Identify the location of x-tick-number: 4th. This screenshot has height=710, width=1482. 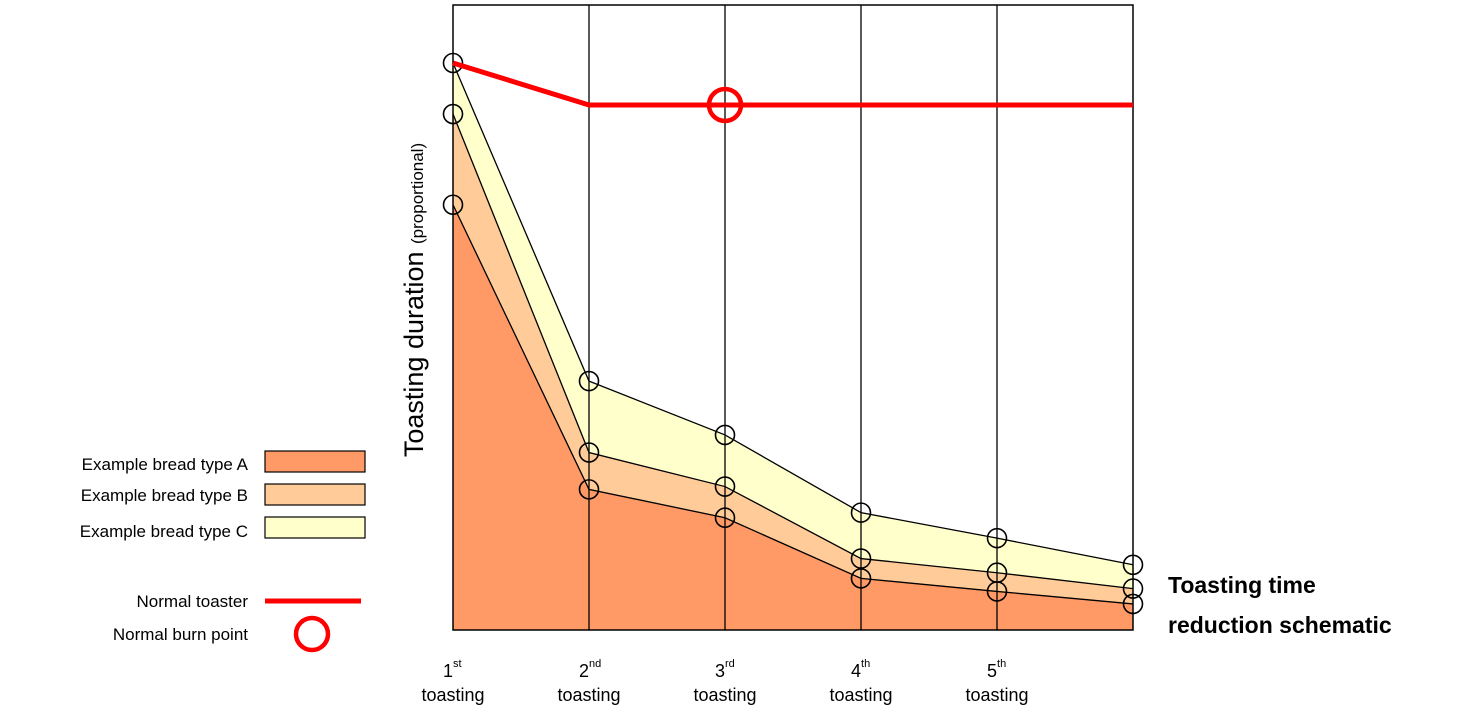
(860, 669).